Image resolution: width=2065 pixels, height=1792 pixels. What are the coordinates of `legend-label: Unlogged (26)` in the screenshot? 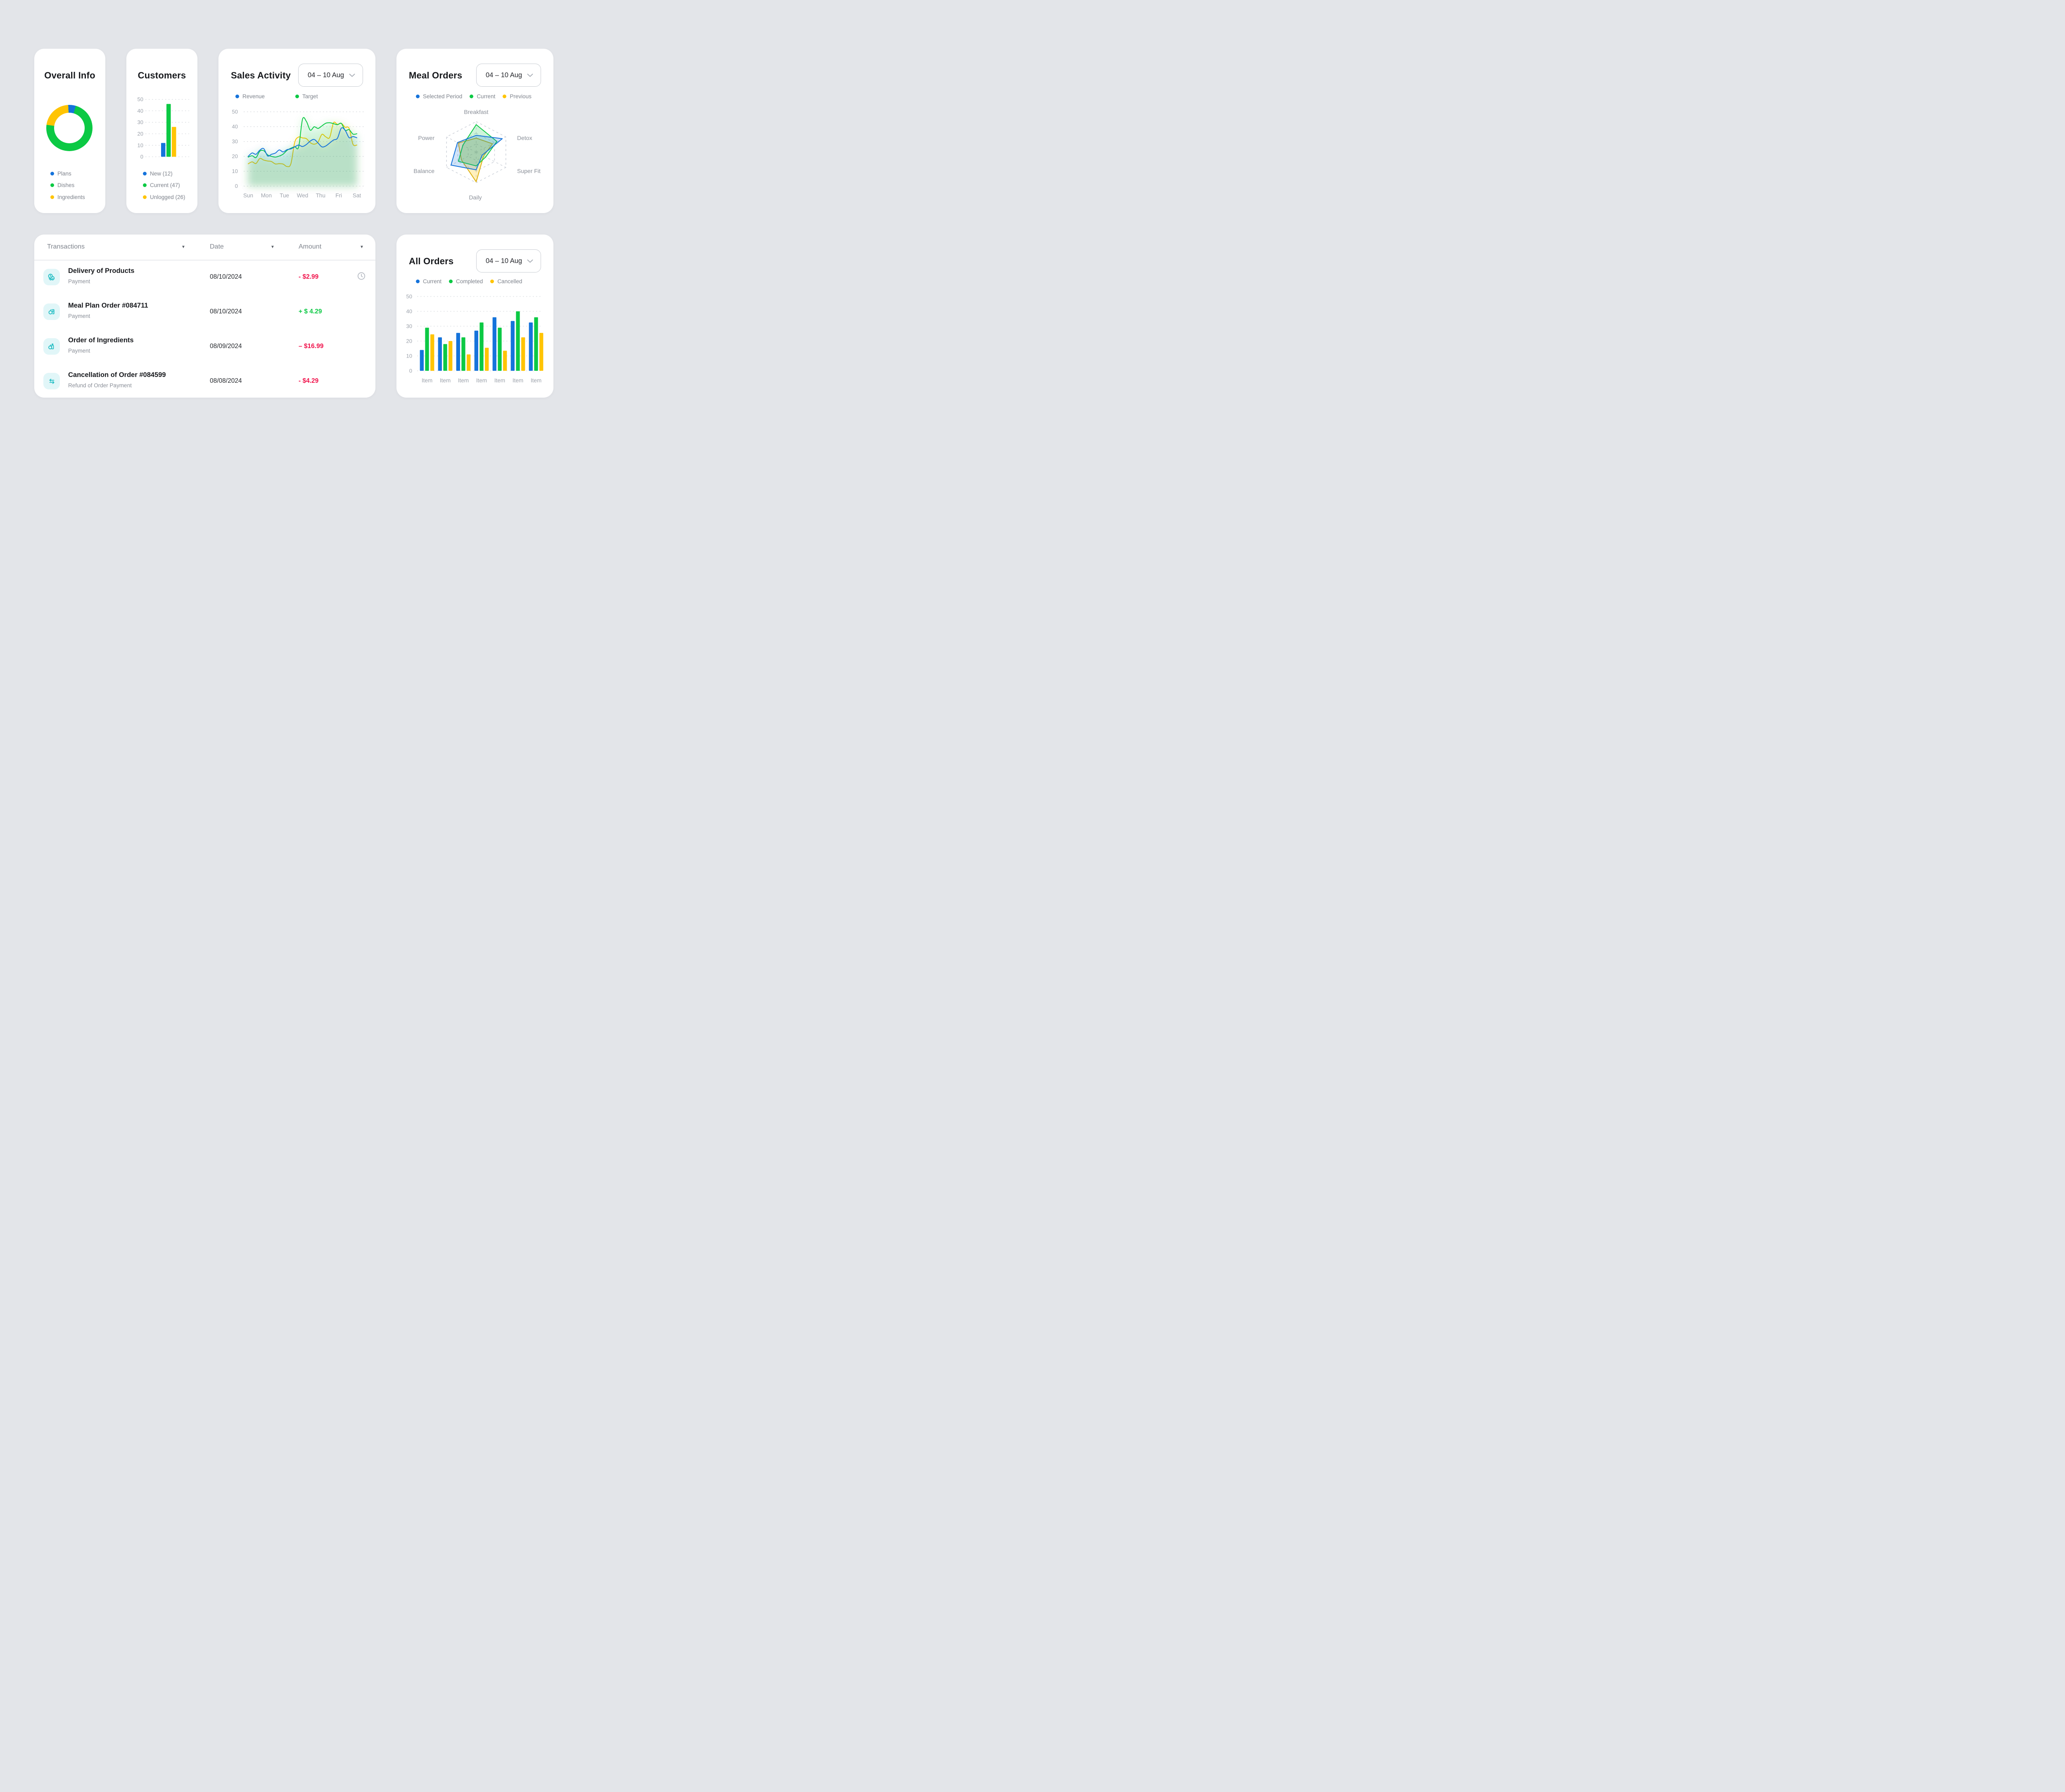 It's located at (167, 197).